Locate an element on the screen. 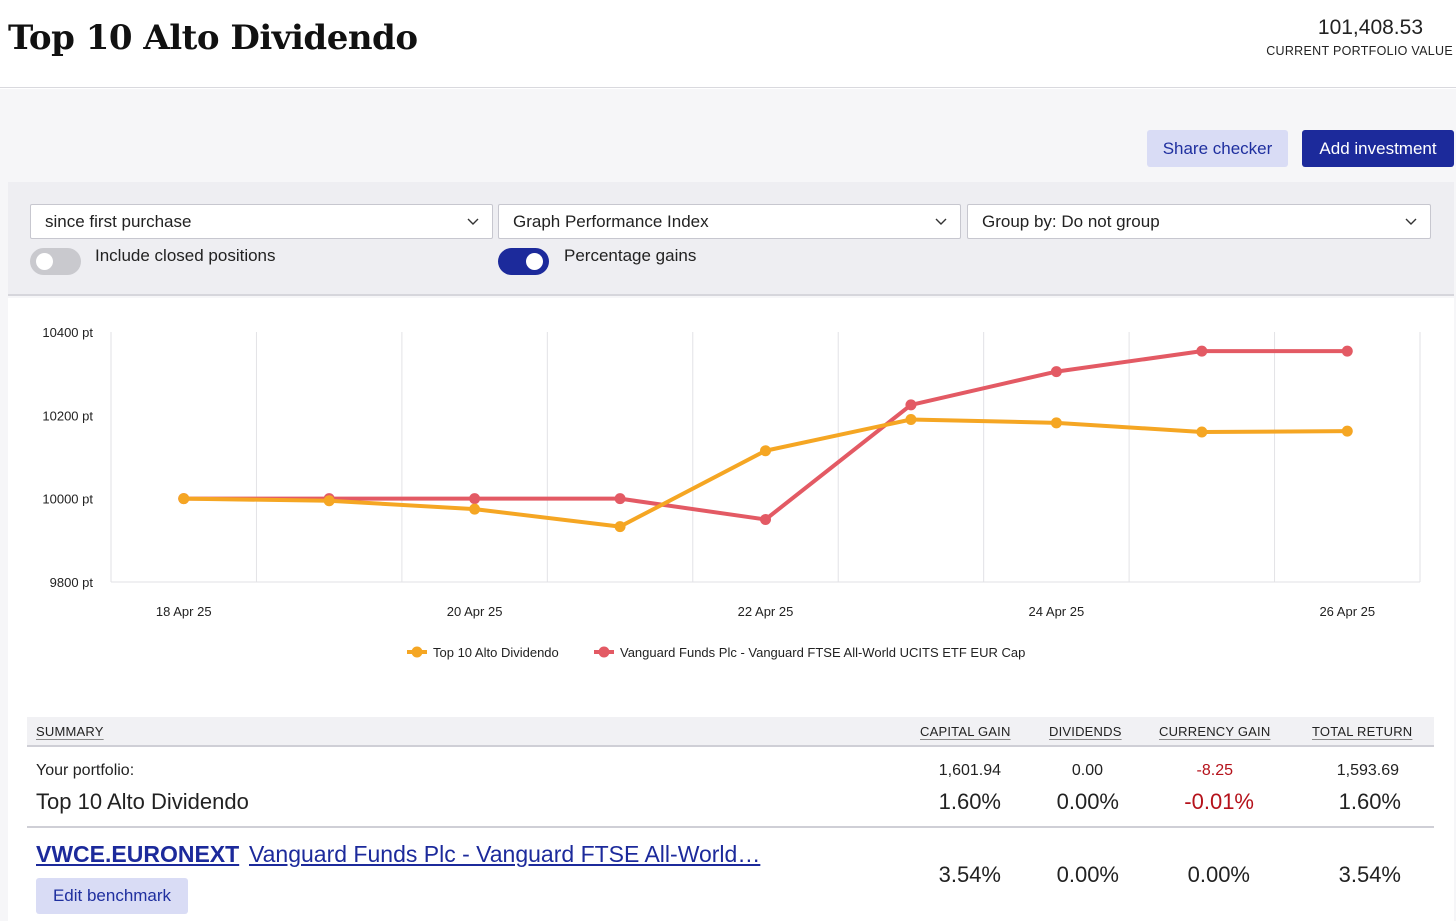  portfolio-value: 101,408.53 is located at coordinates (1370, 27).